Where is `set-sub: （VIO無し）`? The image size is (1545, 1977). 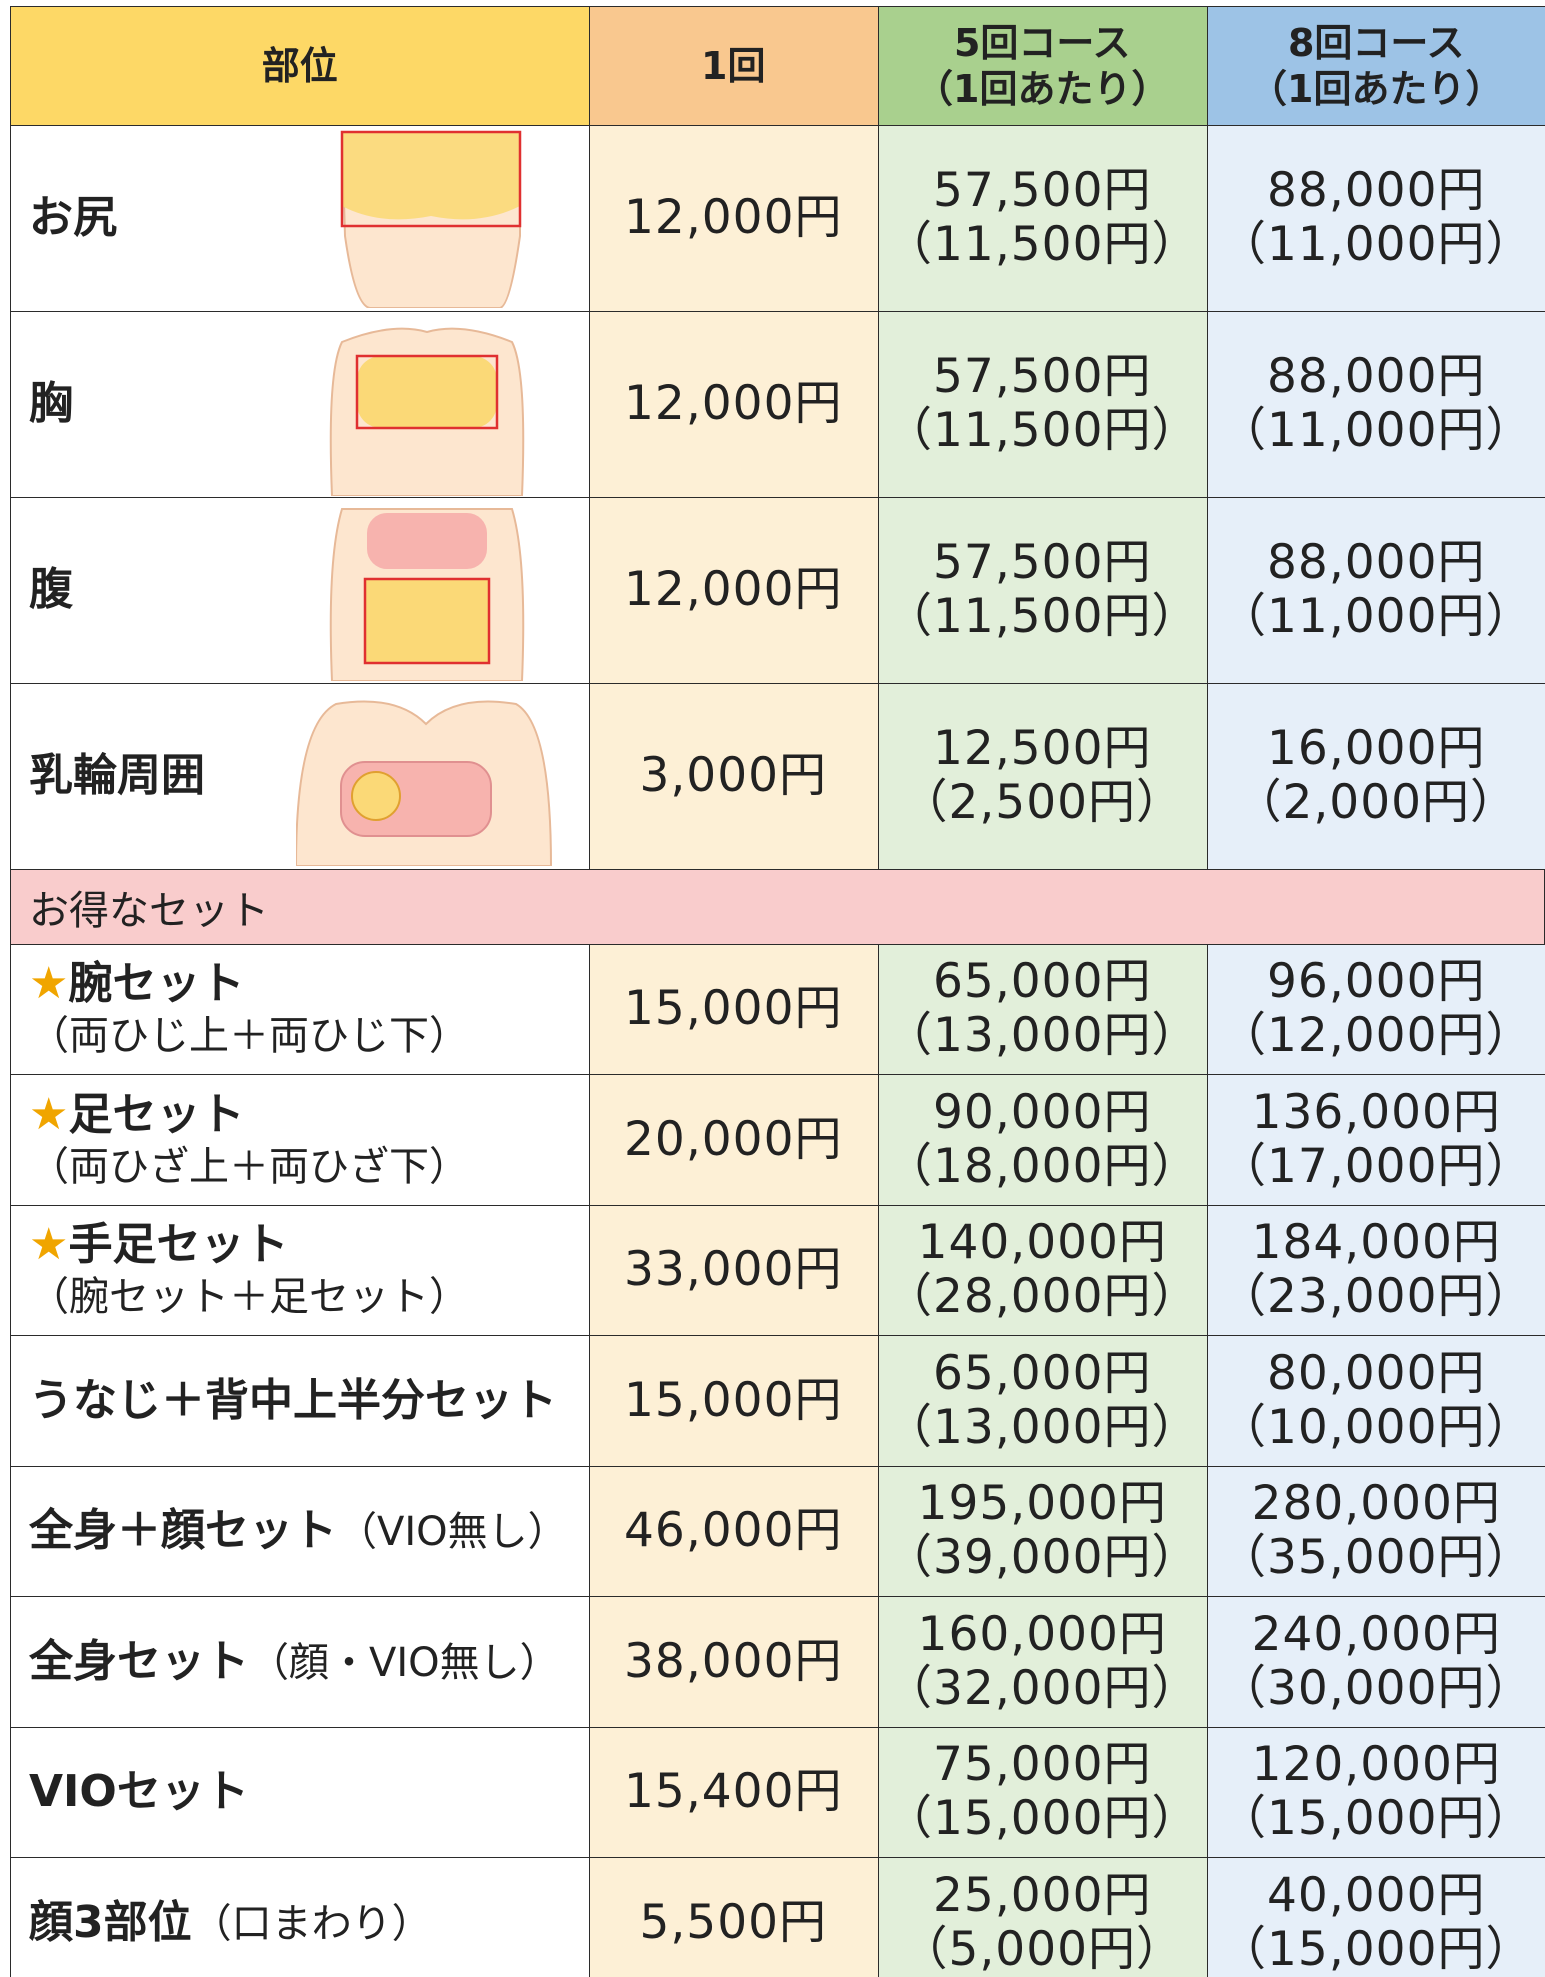 set-sub: （VIO無し） is located at coordinates (452, 1532).